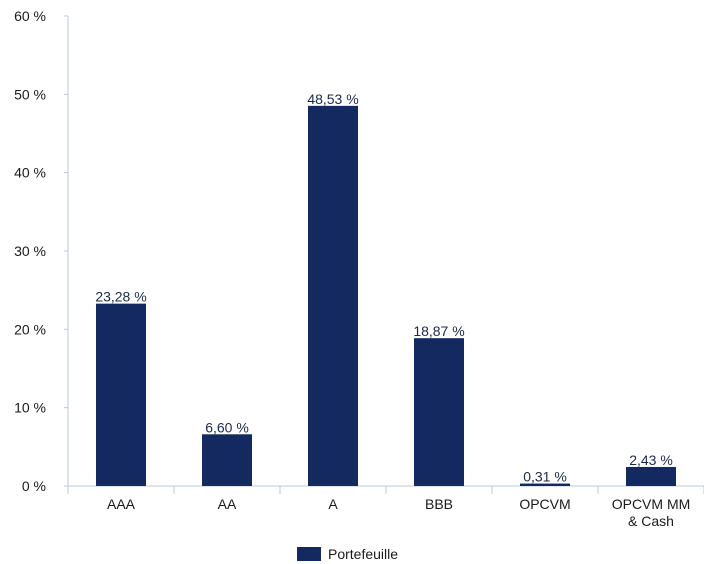 The height and width of the screenshot is (564, 704). What do you see at coordinates (30, 329) in the screenshot?
I see `y-tick-label: 20 %` at bounding box center [30, 329].